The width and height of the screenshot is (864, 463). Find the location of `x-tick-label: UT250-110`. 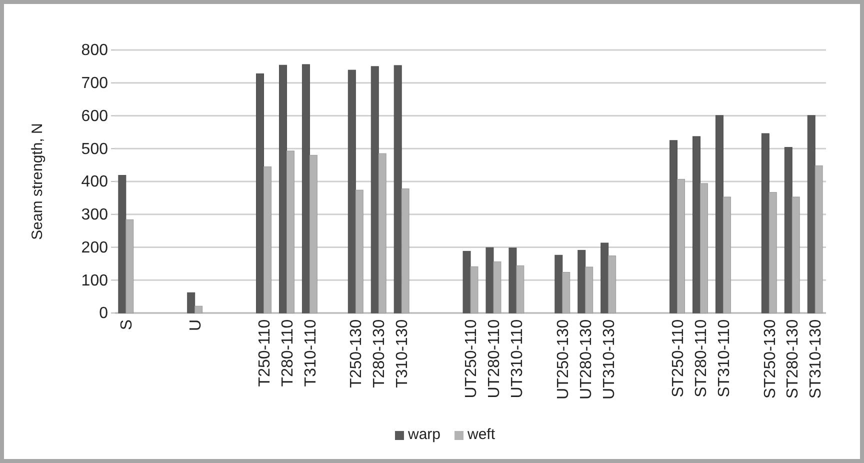

x-tick-label: UT250-110 is located at coordinates (471, 358).